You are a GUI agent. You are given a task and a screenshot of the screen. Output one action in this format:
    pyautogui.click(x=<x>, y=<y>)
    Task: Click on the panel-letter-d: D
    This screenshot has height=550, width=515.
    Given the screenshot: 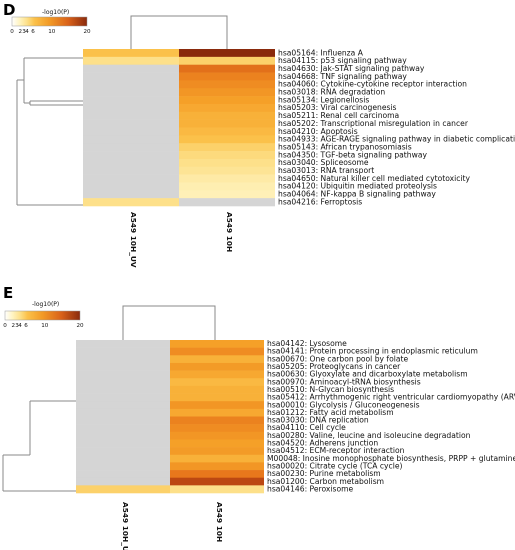 What is the action you would take?
    pyautogui.click(x=9, y=10)
    